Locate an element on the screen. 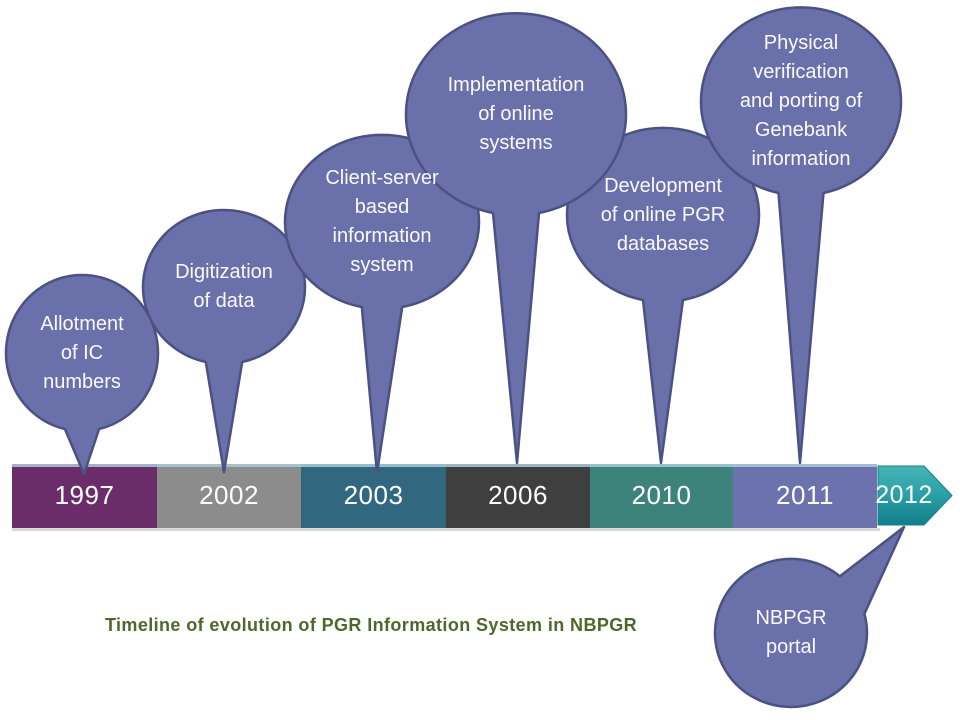 This screenshot has width=960, height=720. timeline-segment-2010 is located at coordinates (661, 496).